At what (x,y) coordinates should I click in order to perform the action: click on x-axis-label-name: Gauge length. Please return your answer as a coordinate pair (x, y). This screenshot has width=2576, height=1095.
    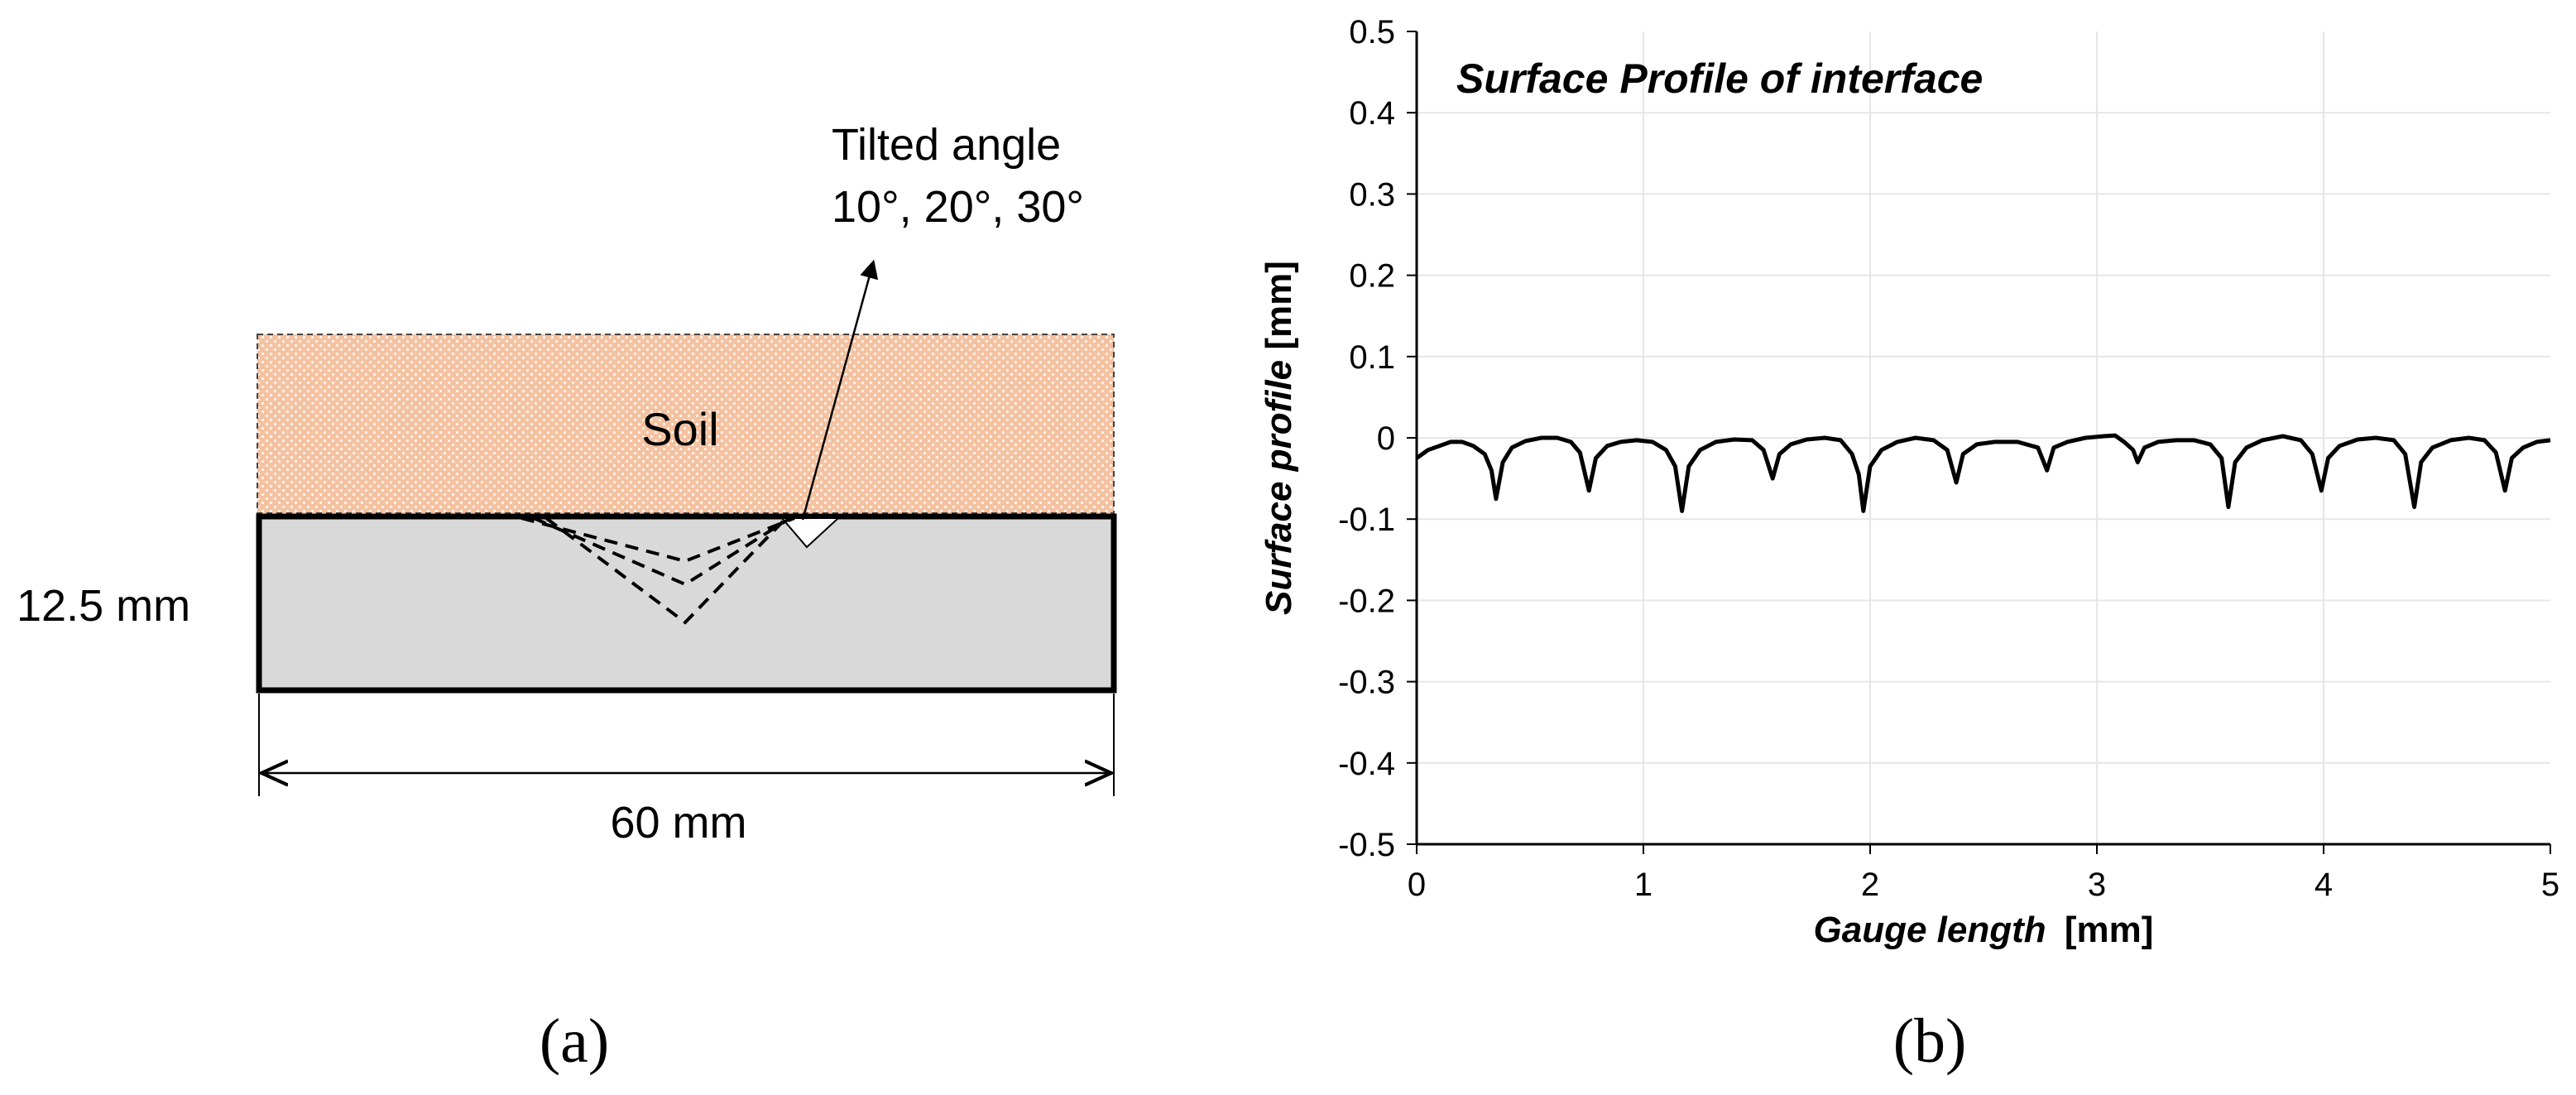
    Looking at the image, I should click on (1930, 930).